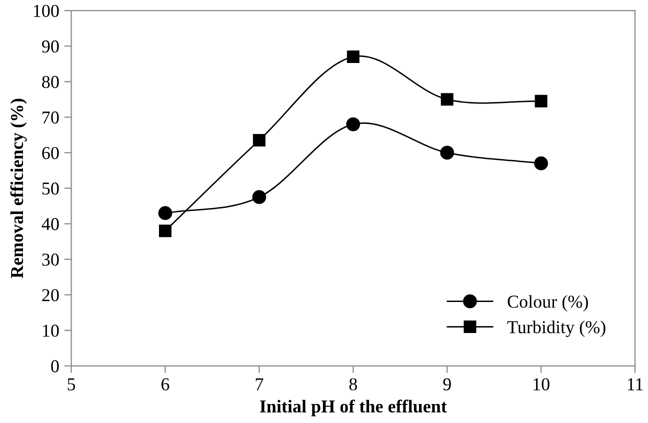  What do you see at coordinates (51, 330) in the screenshot?
I see `y-tick-label: 10` at bounding box center [51, 330].